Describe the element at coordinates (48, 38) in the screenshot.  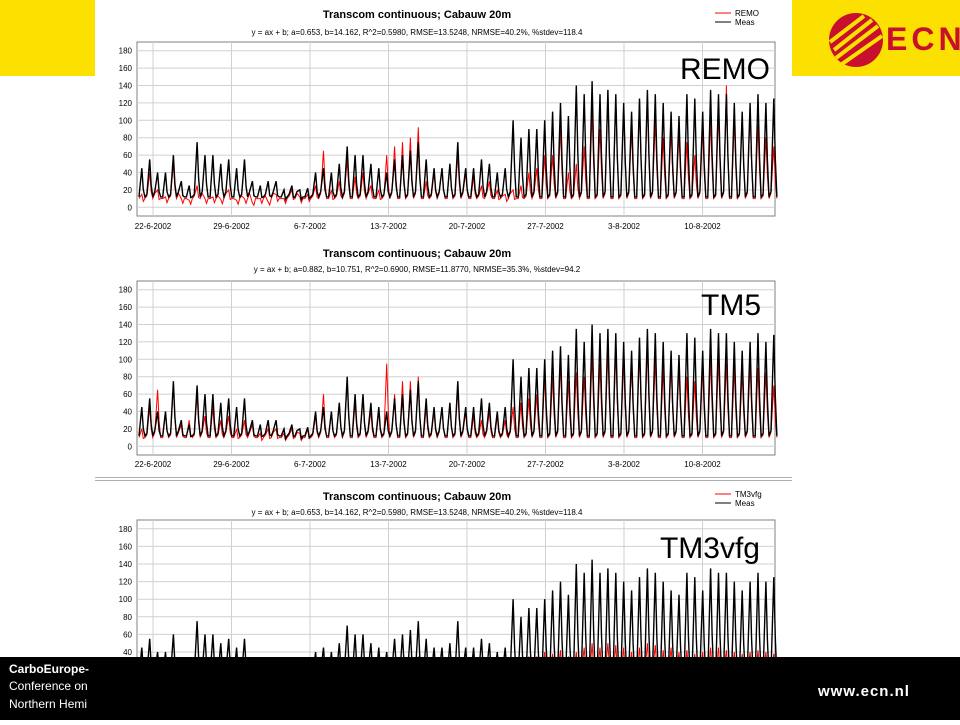
I see `yellow-header-band-left` at that location.